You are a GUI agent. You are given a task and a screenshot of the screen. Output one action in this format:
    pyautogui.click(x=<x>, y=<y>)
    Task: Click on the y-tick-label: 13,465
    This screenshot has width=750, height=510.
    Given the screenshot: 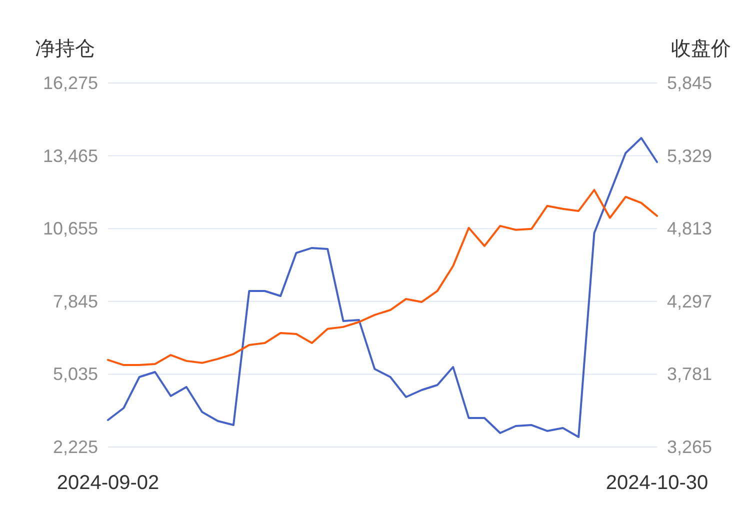 What is the action you would take?
    pyautogui.click(x=70, y=156)
    